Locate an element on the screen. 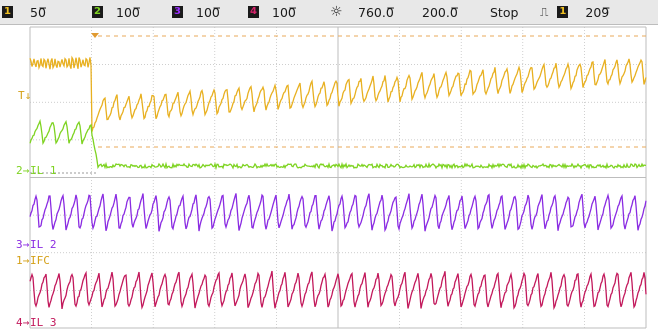 This screenshot has height=331, width=658. sample-rate: 200.0̅̅ is located at coordinates (440, 12).